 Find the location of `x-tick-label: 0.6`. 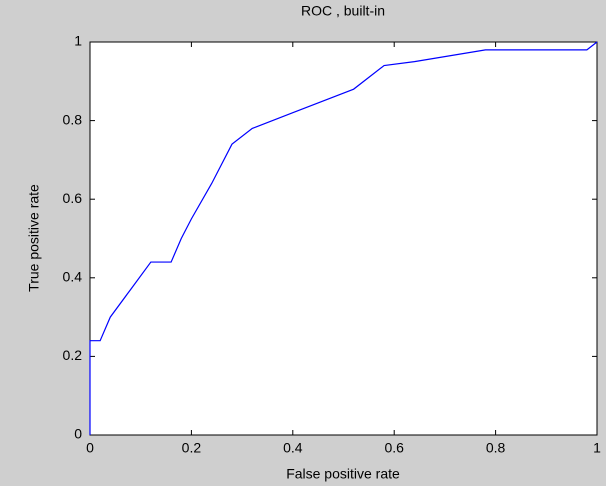

x-tick-label: 0.6 is located at coordinates (394, 448).